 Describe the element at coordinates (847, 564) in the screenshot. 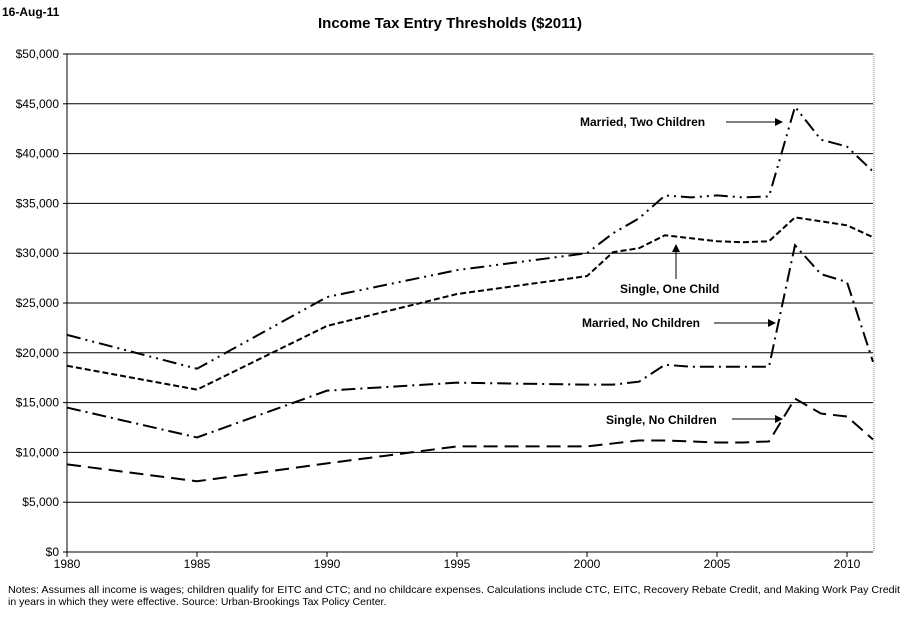

I see `x-tick-label: 2010` at that location.